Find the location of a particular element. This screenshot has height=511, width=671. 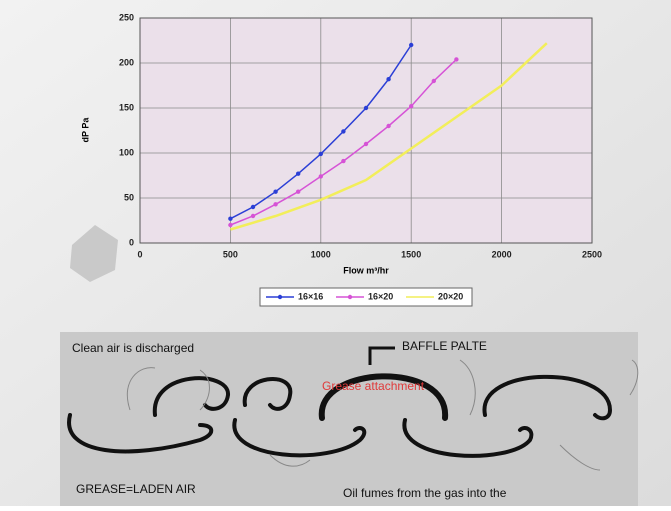

legend: 16×16 16×20 20×20 is located at coordinates (364, 296).